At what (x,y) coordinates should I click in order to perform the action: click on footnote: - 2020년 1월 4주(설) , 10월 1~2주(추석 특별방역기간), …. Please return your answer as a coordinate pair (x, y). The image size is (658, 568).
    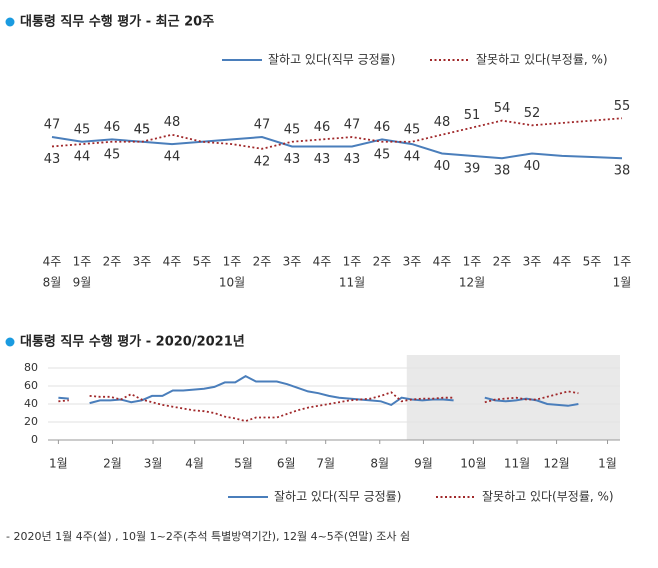
    Looking at the image, I should click on (208, 536).